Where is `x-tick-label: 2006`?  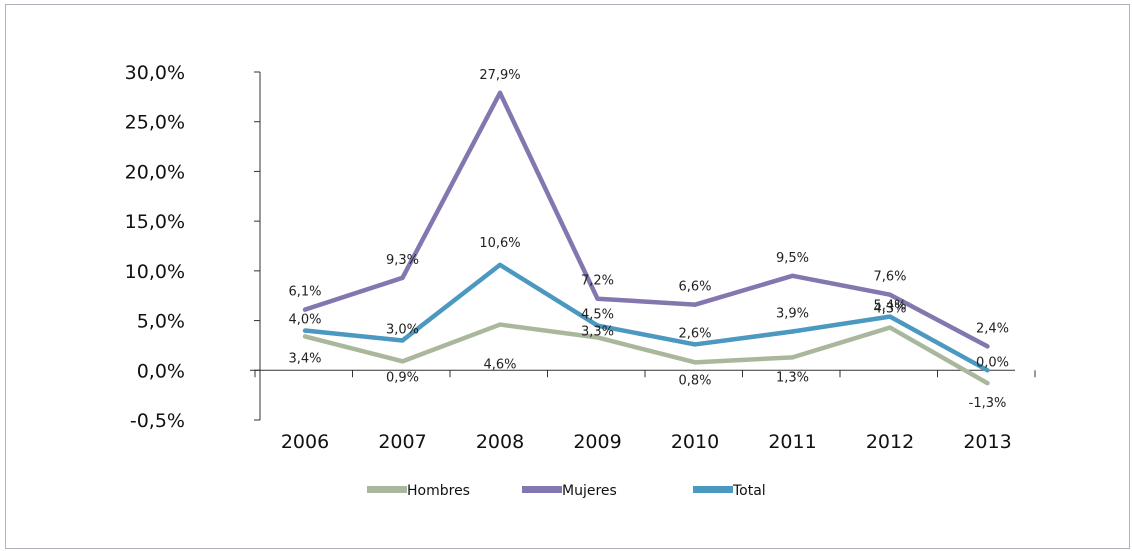 x-tick-label: 2006 is located at coordinates (305, 442).